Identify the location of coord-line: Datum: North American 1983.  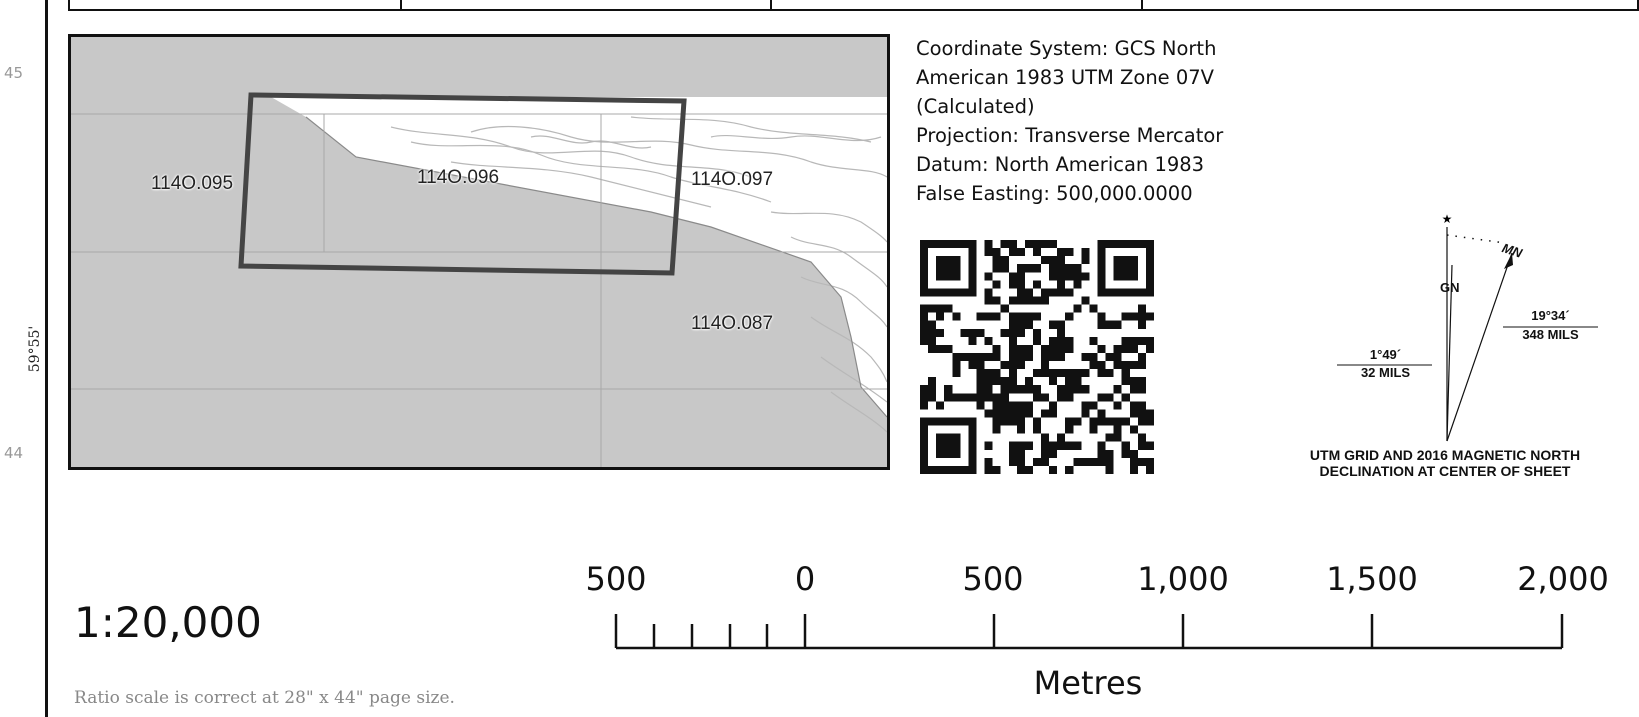
(1060, 164).